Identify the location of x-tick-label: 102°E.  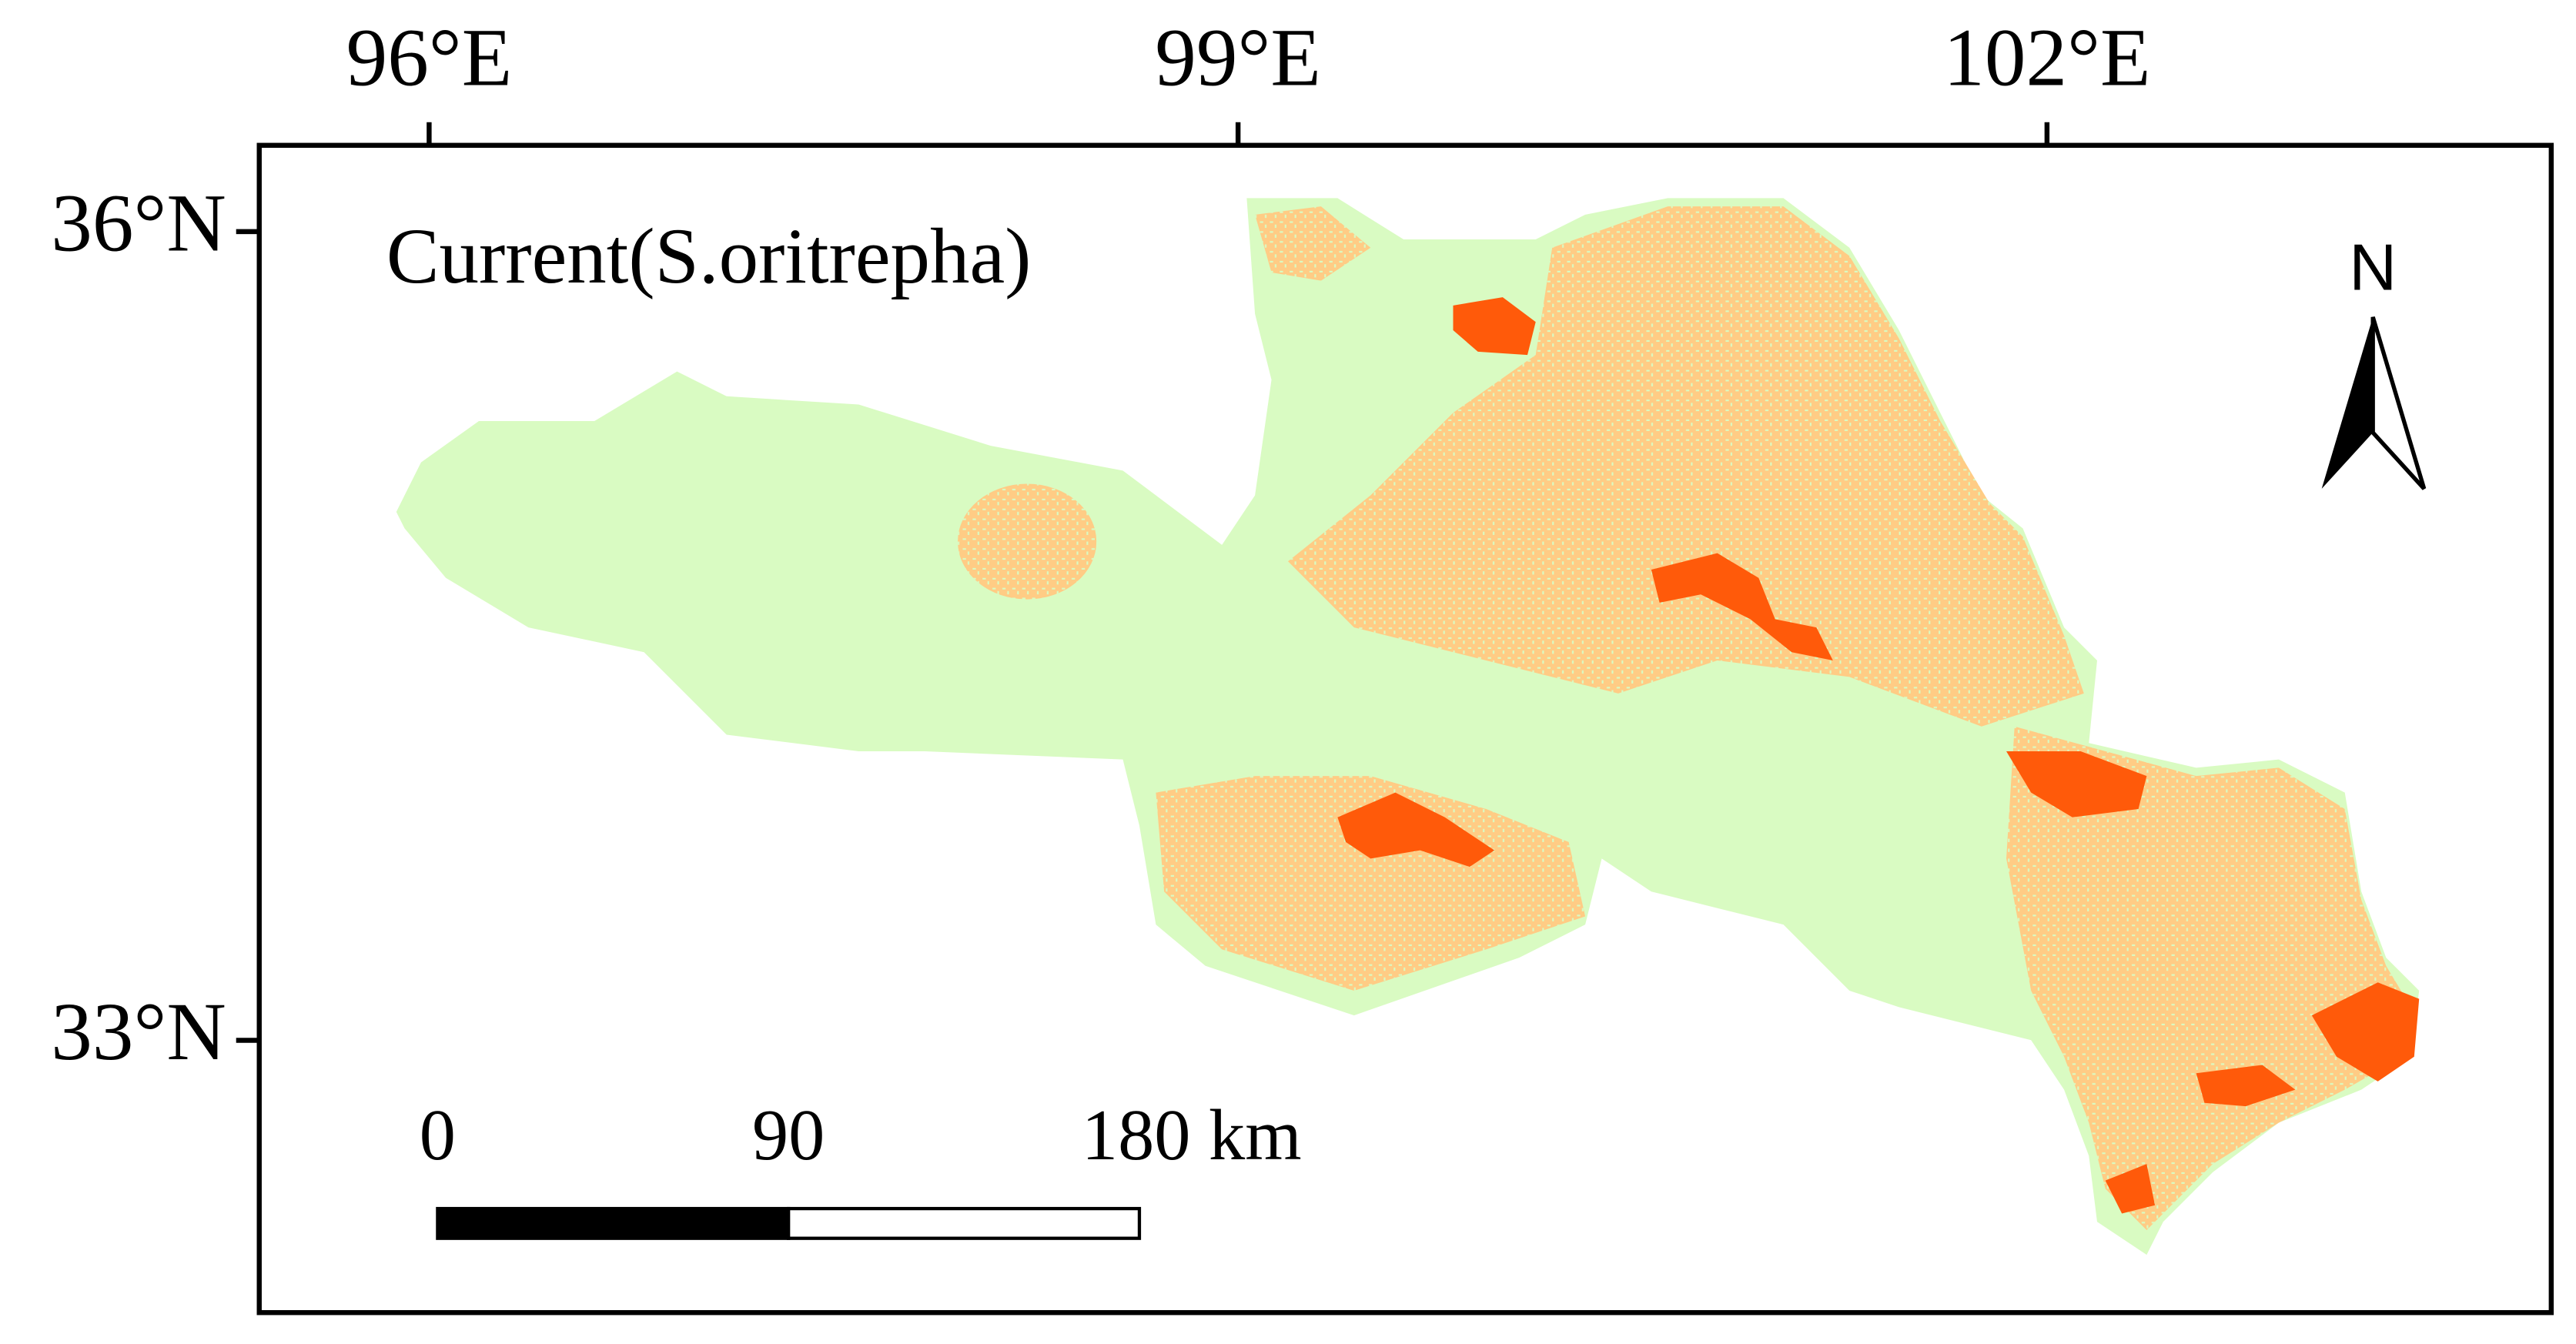
(2047, 57).